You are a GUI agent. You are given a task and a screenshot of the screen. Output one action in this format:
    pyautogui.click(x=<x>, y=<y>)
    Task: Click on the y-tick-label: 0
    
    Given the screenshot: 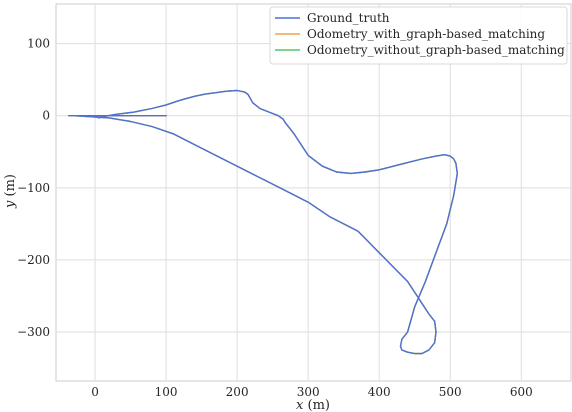 What is the action you would take?
    pyautogui.click(x=46, y=116)
    